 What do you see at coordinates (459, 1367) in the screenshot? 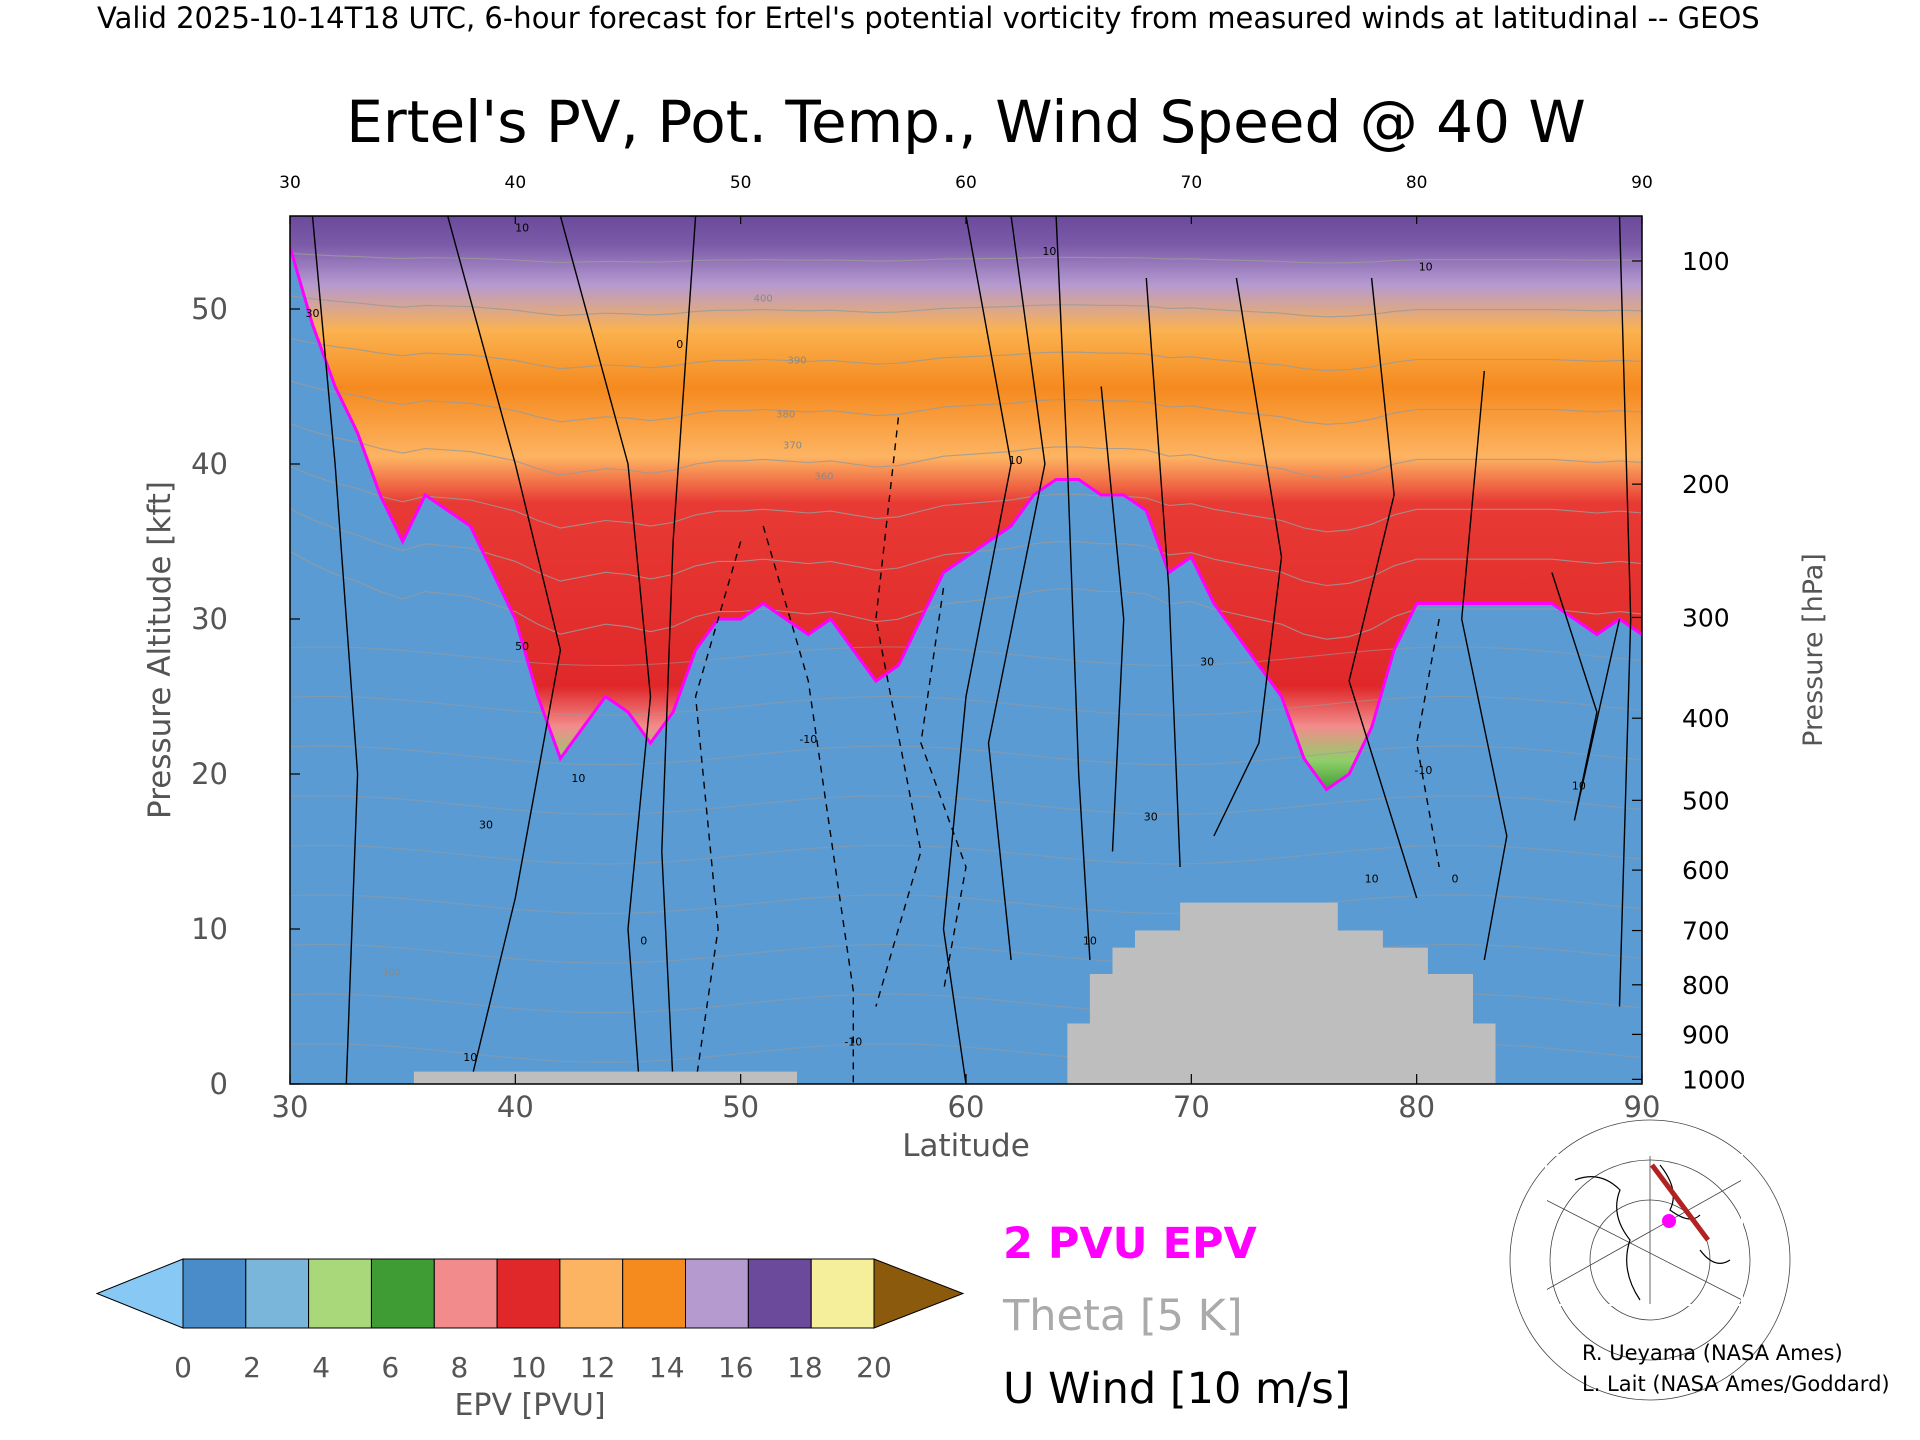
I see `colorbar-tick-label: 8` at bounding box center [459, 1367].